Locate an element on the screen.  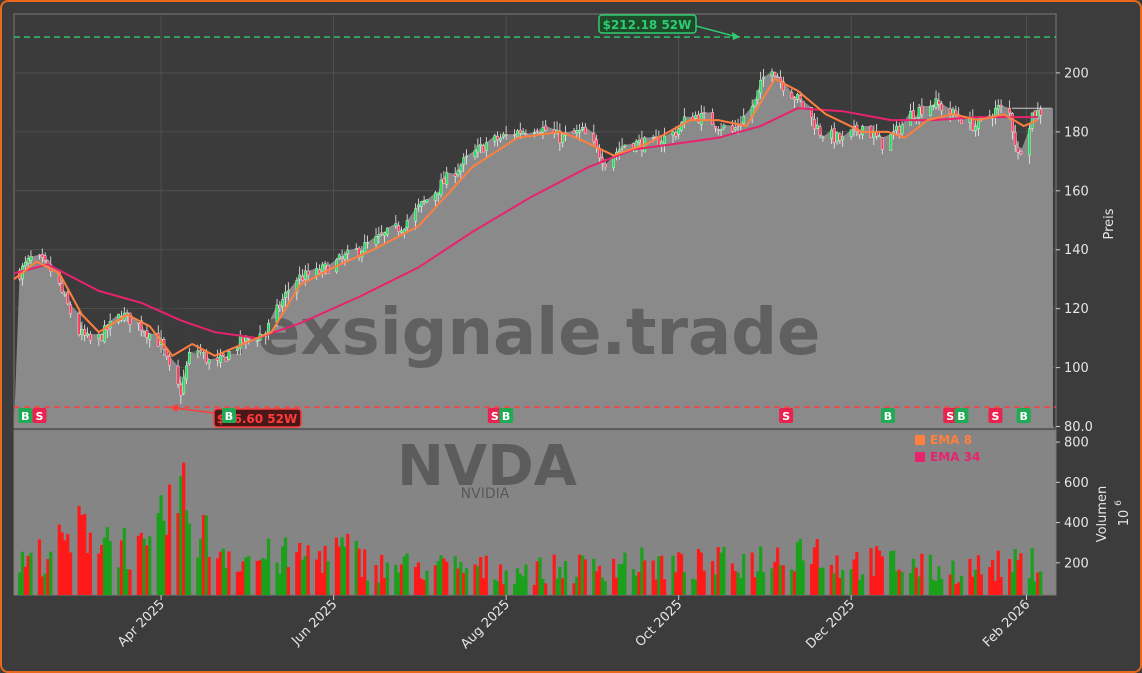
watermark: forexsignale.trade is located at coordinates (487, 333).